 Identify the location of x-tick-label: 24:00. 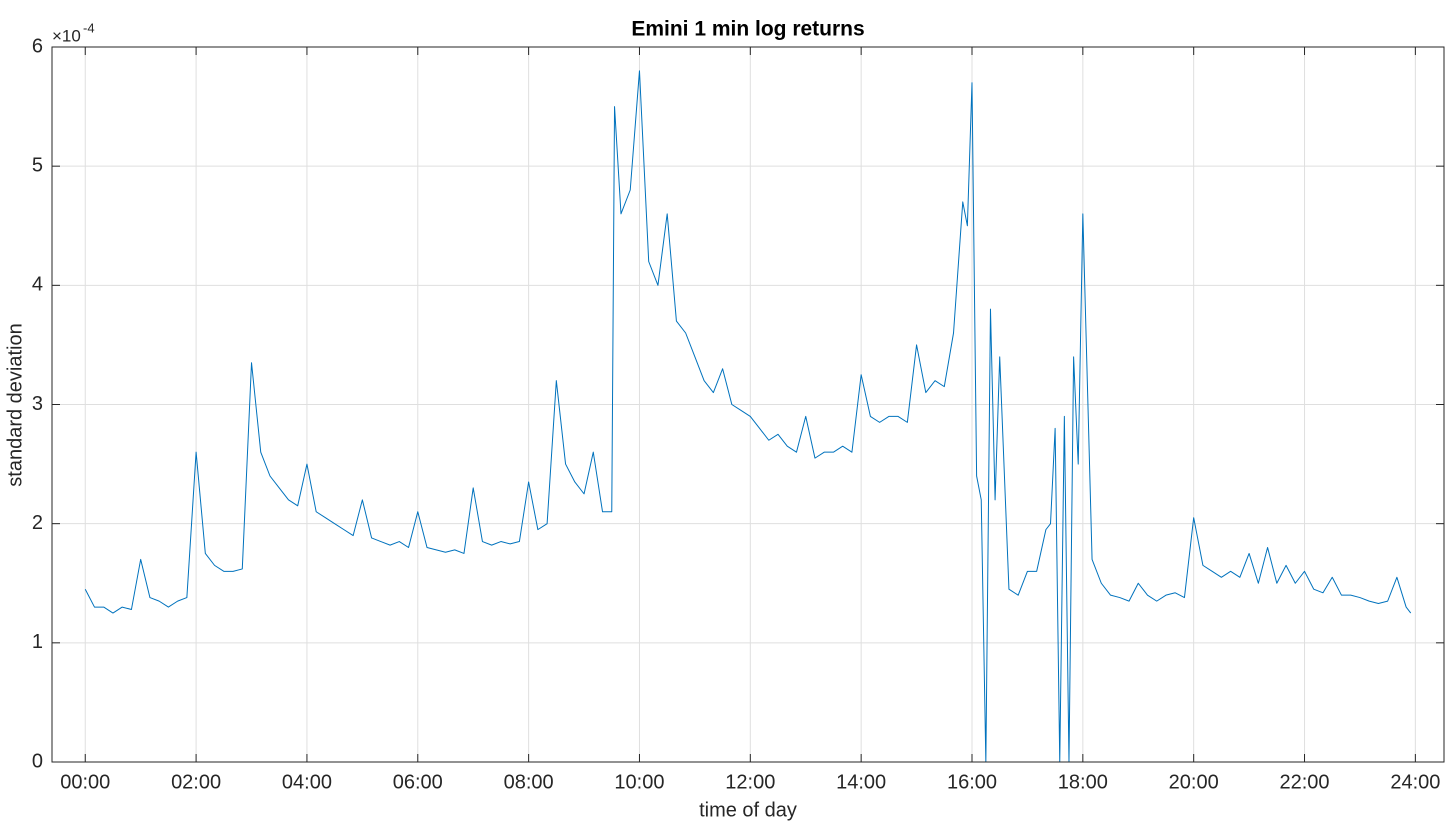
(1415, 782).